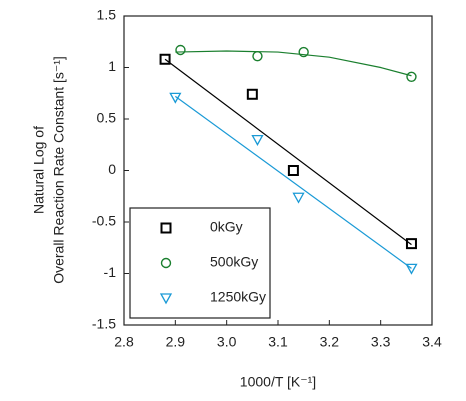 The image size is (466, 401). Describe the element at coordinates (200, 263) in the screenshot. I see `legend-box` at that location.